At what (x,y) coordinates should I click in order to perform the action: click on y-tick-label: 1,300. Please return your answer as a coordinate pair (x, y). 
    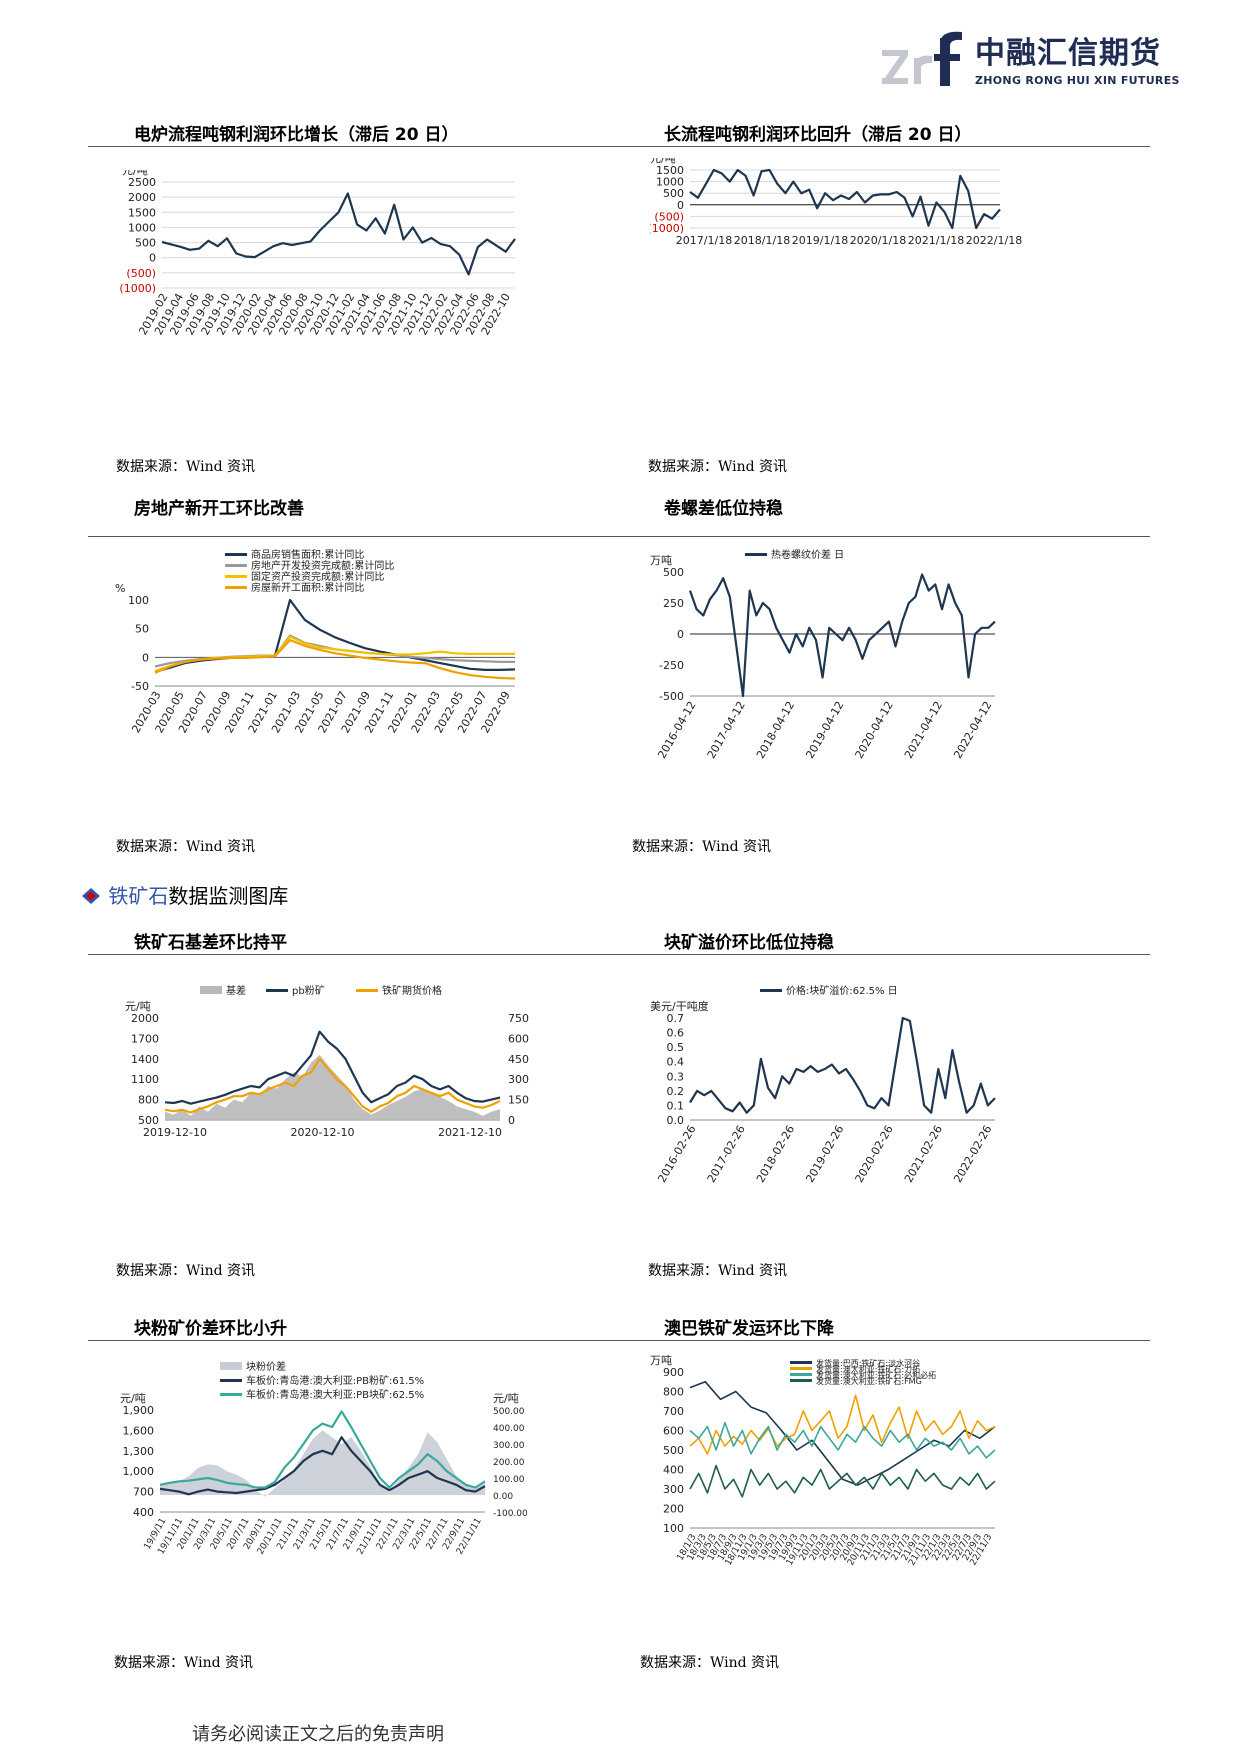
    Looking at the image, I should click on (139, 1451).